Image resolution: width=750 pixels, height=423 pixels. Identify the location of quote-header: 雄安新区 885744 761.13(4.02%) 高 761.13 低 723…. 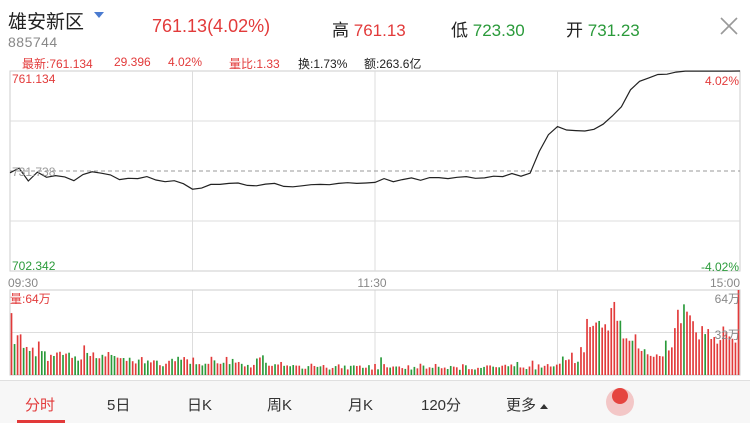
(375, 27).